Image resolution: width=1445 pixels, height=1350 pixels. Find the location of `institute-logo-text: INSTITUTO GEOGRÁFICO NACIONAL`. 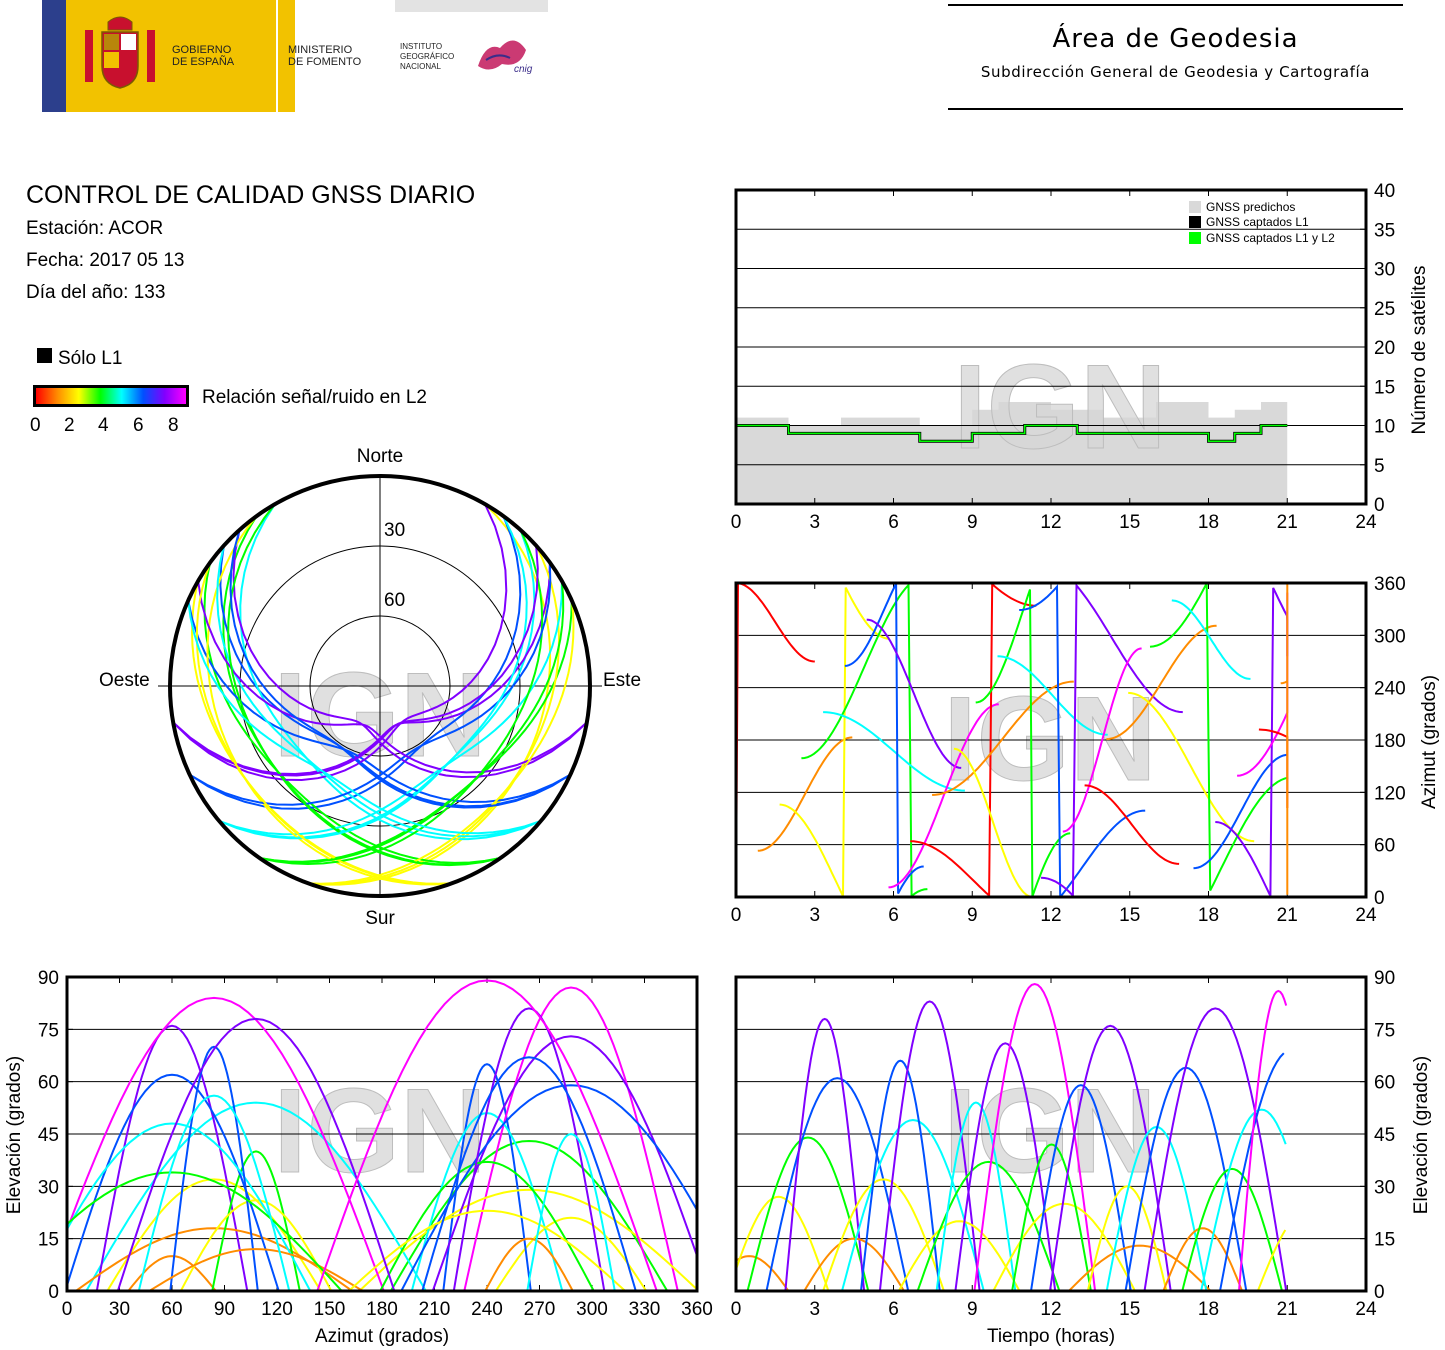

institute-logo-text: INSTITUTO GEOGRÁFICO NACIONAL is located at coordinates (427, 56).